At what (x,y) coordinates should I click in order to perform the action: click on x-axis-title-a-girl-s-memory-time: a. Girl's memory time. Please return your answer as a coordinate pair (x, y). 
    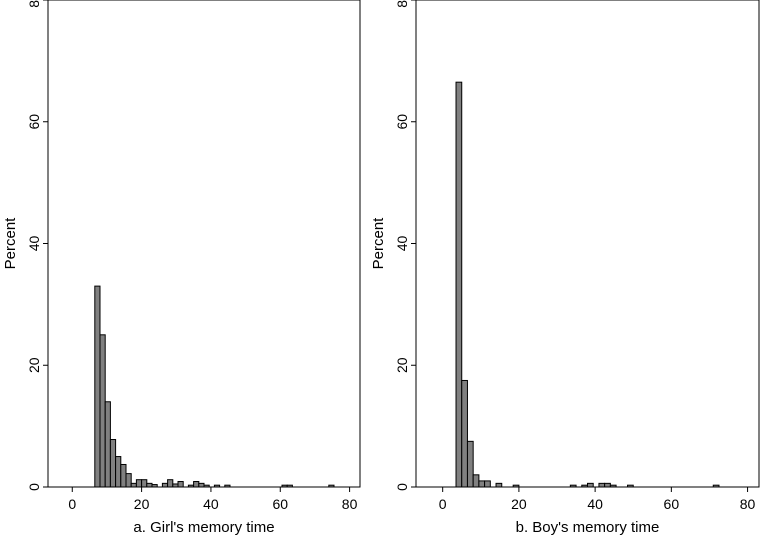
    Looking at the image, I should click on (203, 527).